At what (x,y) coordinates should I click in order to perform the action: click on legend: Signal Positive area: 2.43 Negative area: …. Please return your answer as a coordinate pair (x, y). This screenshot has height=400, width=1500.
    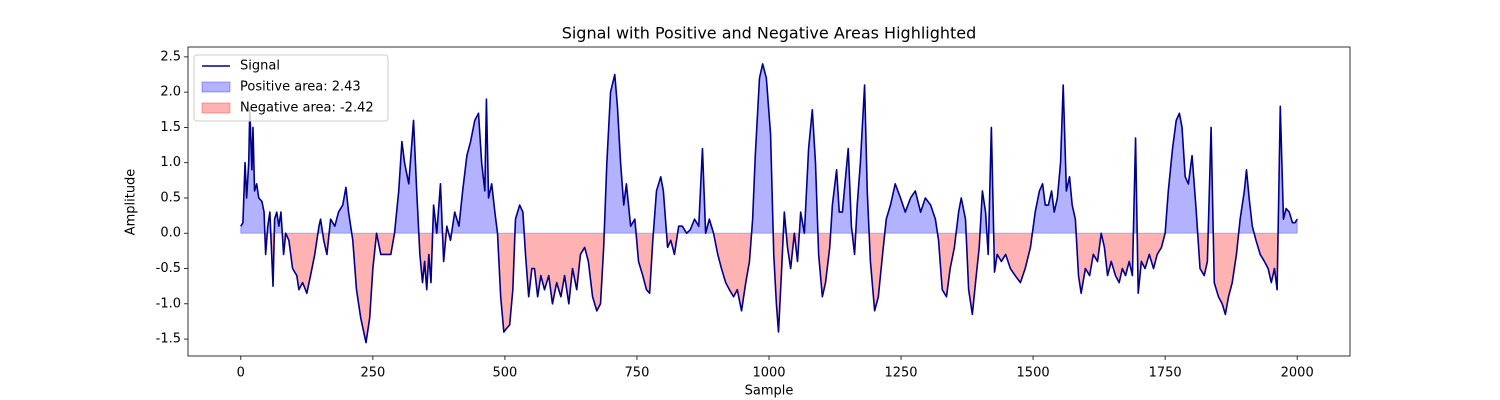
    Looking at the image, I should click on (291, 88).